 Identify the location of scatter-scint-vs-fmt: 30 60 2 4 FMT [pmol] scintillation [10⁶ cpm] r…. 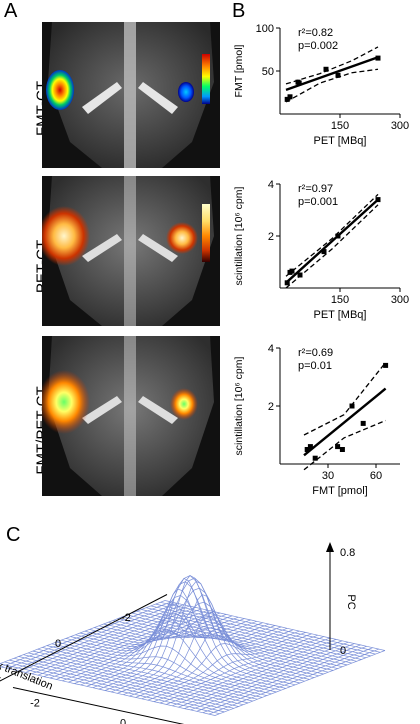
(316, 420).